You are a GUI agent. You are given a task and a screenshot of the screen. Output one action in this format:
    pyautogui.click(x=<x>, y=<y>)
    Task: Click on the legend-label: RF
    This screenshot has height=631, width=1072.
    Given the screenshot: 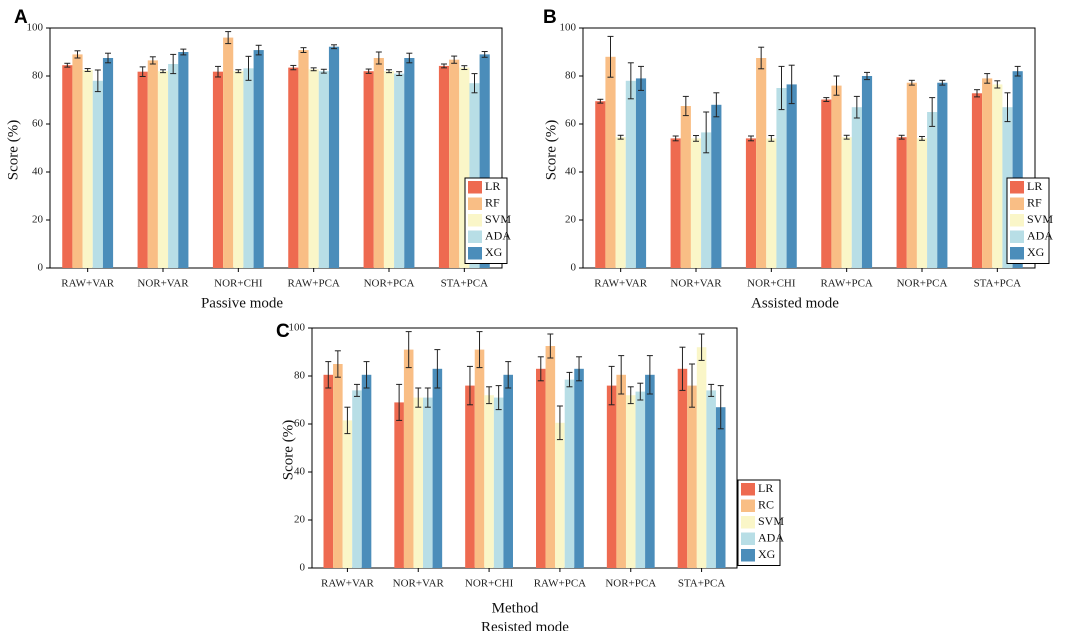 What is the action you would take?
    pyautogui.click(x=1034, y=203)
    